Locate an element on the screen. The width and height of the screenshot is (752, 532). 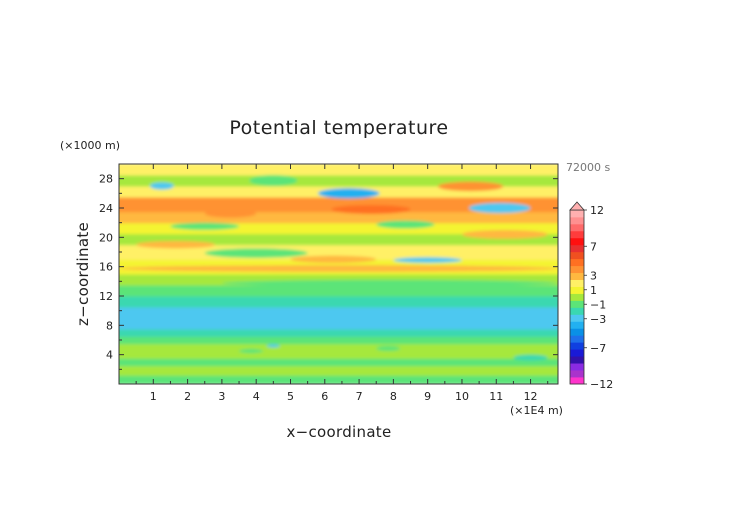
colorbar is located at coordinates (577, 293).